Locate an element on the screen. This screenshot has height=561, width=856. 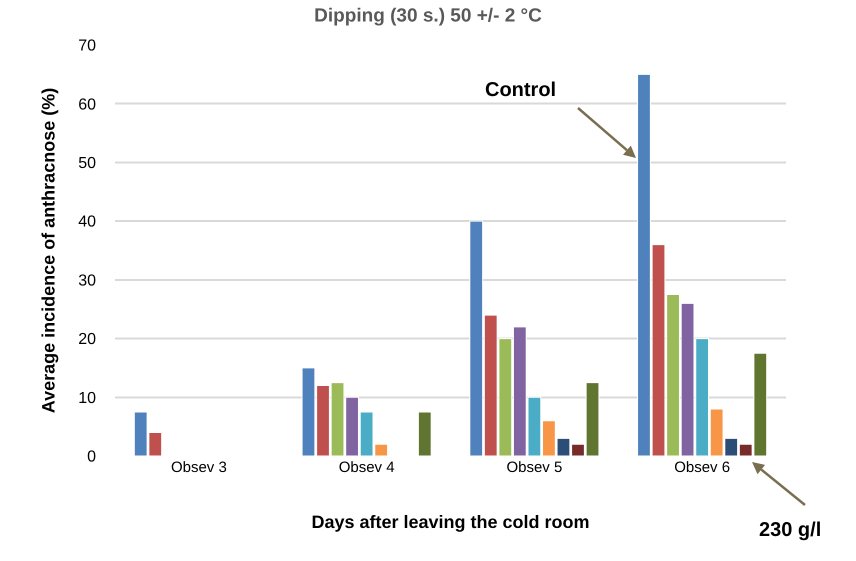
y-tick-label: 40 is located at coordinates (87, 222).